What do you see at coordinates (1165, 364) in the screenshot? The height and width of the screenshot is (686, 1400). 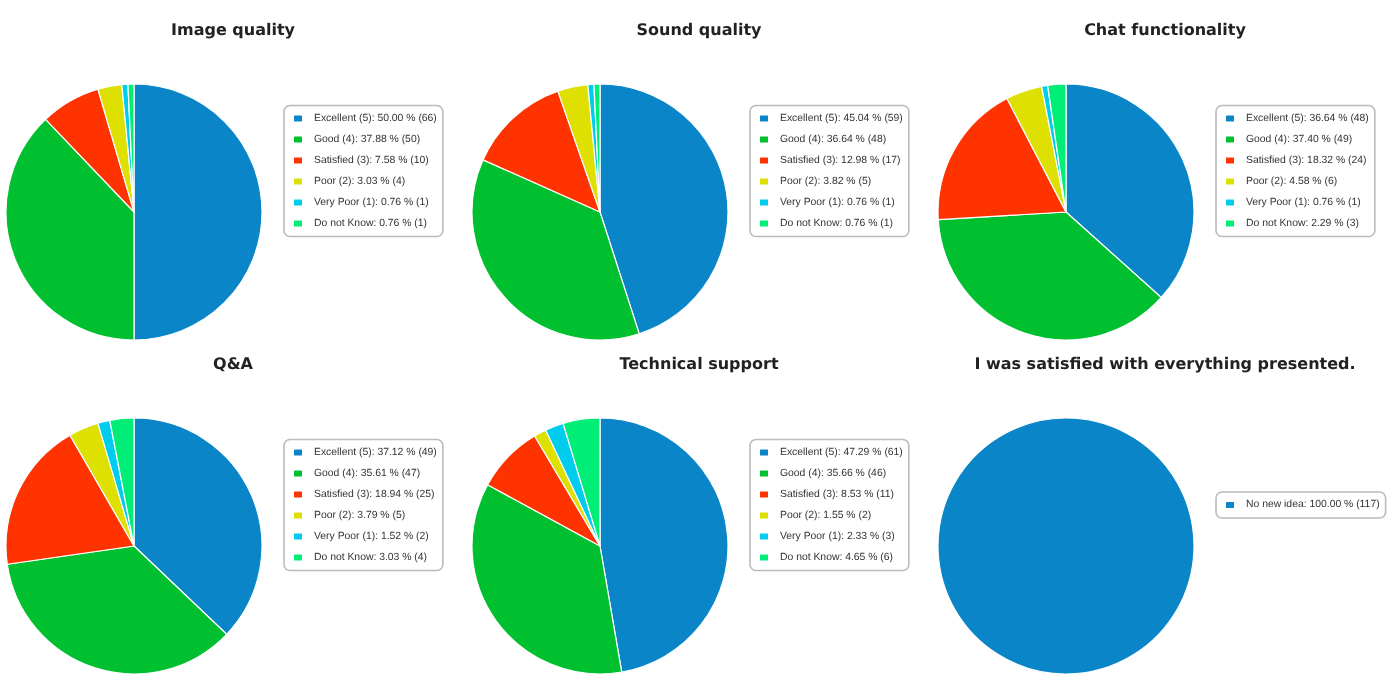 I see `chart-title: I was satisfied with everything presented.` at bounding box center [1165, 364].